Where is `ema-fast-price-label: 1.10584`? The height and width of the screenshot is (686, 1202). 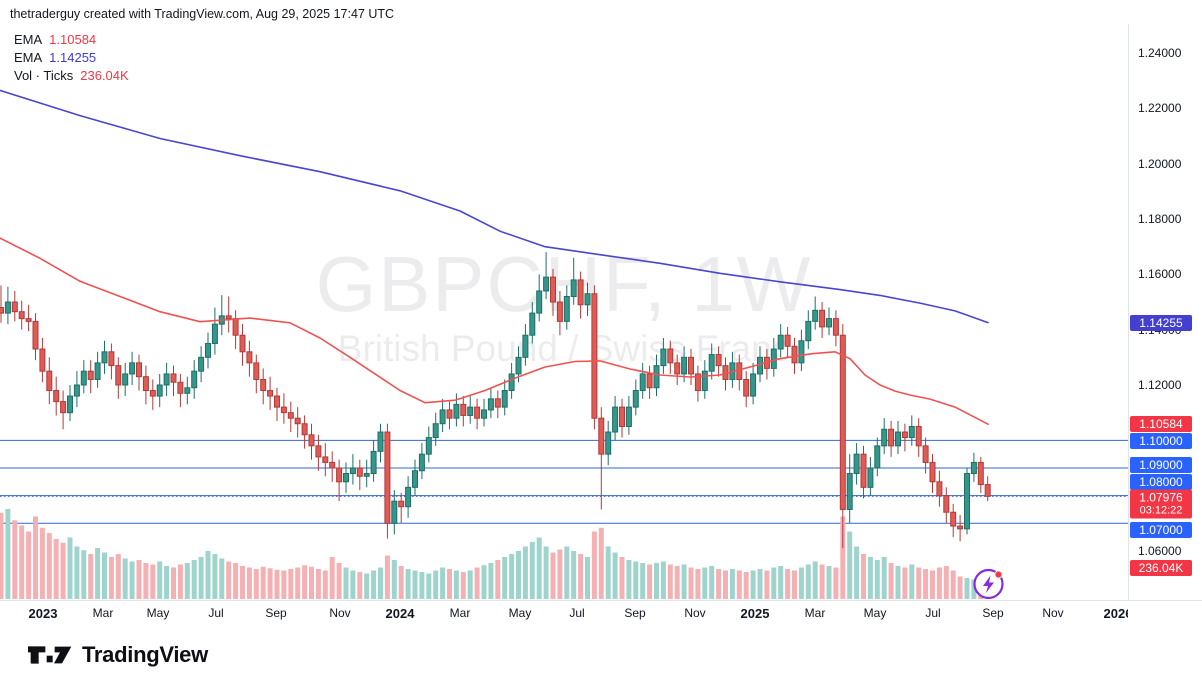
ema-fast-price-label: 1.10584 is located at coordinates (1161, 424).